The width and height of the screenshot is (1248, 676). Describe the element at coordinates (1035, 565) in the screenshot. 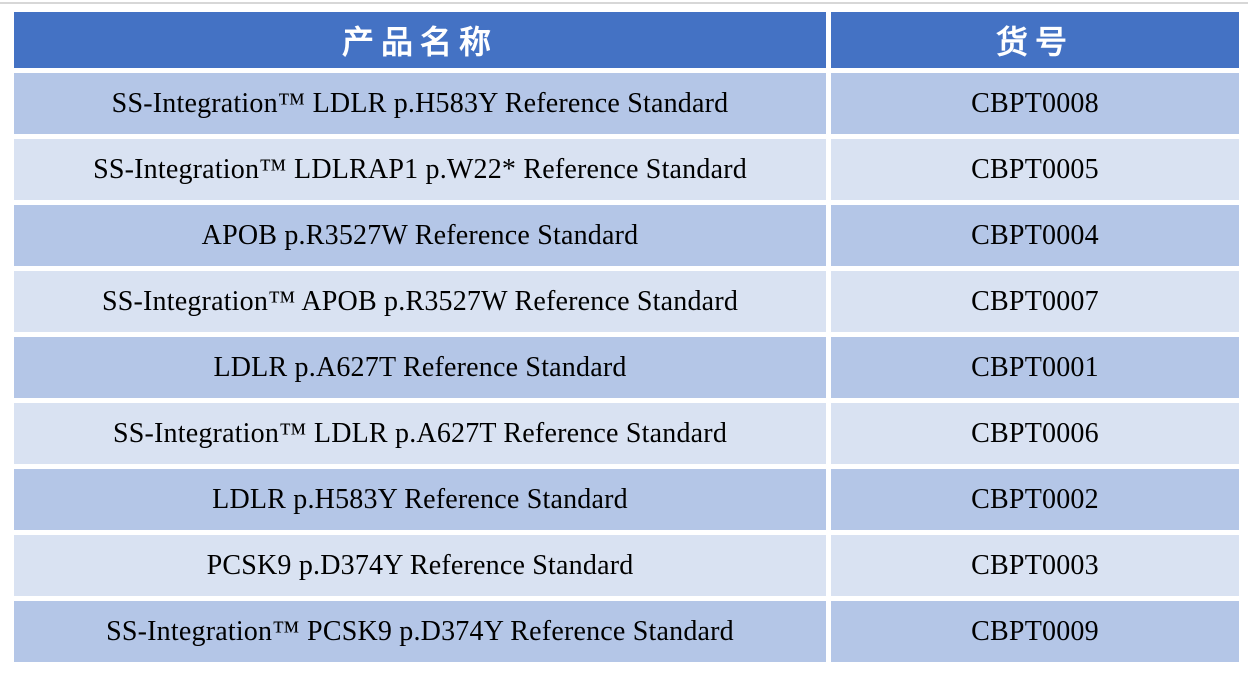

I see `catalog-number-cell: CBPT0003` at that location.